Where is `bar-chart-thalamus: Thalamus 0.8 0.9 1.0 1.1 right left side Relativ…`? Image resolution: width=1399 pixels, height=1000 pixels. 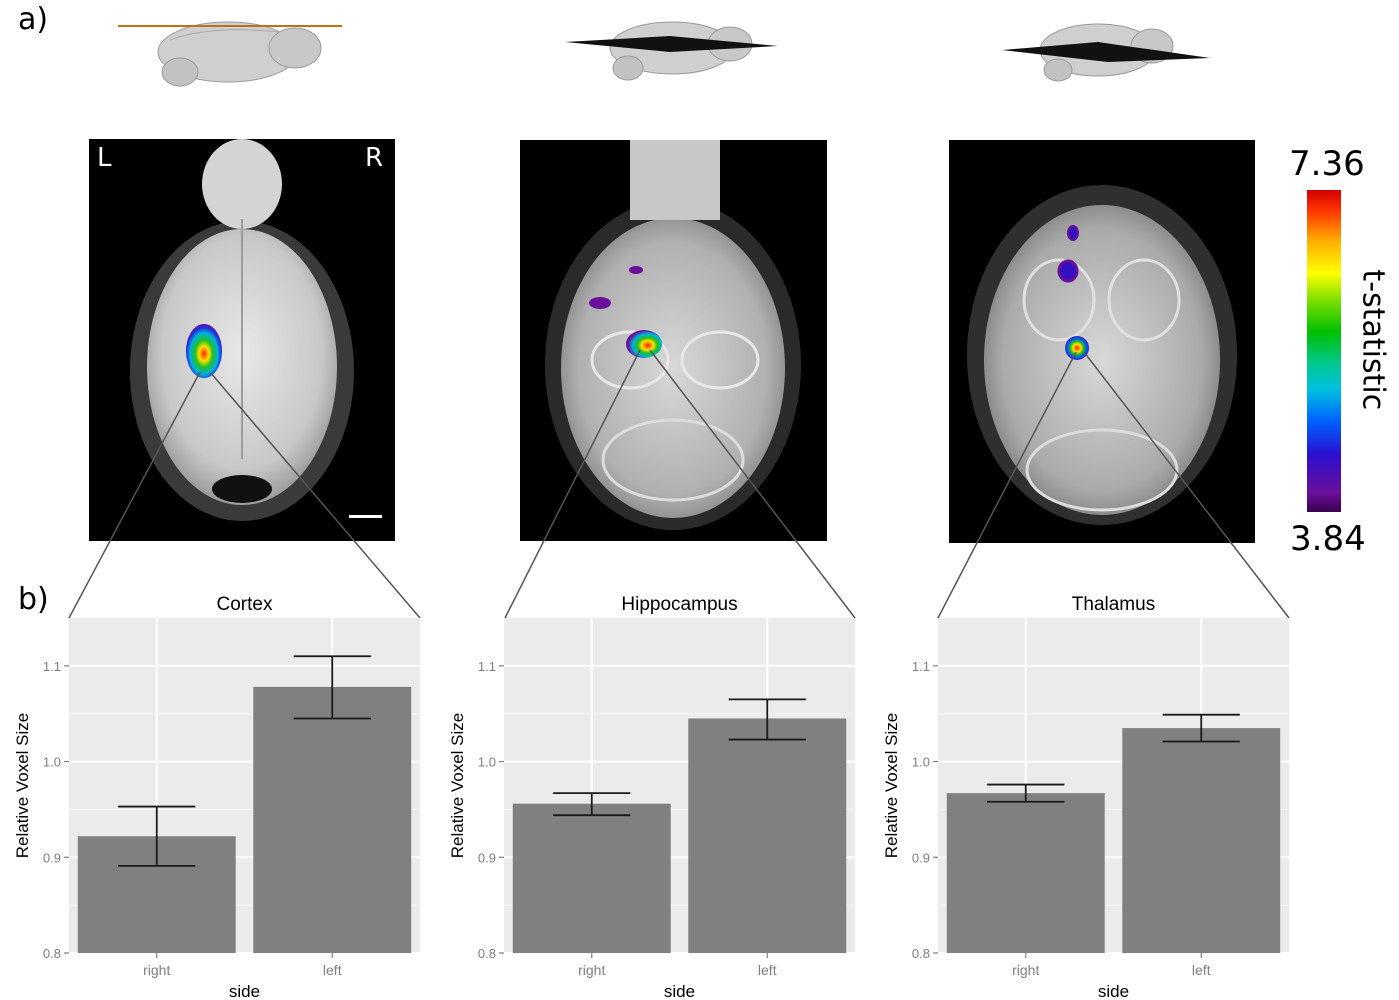
bar-chart-thalamus: Thalamus 0.8 0.9 1.0 1.1 right left side Relativ… is located at coordinates (1085, 797).